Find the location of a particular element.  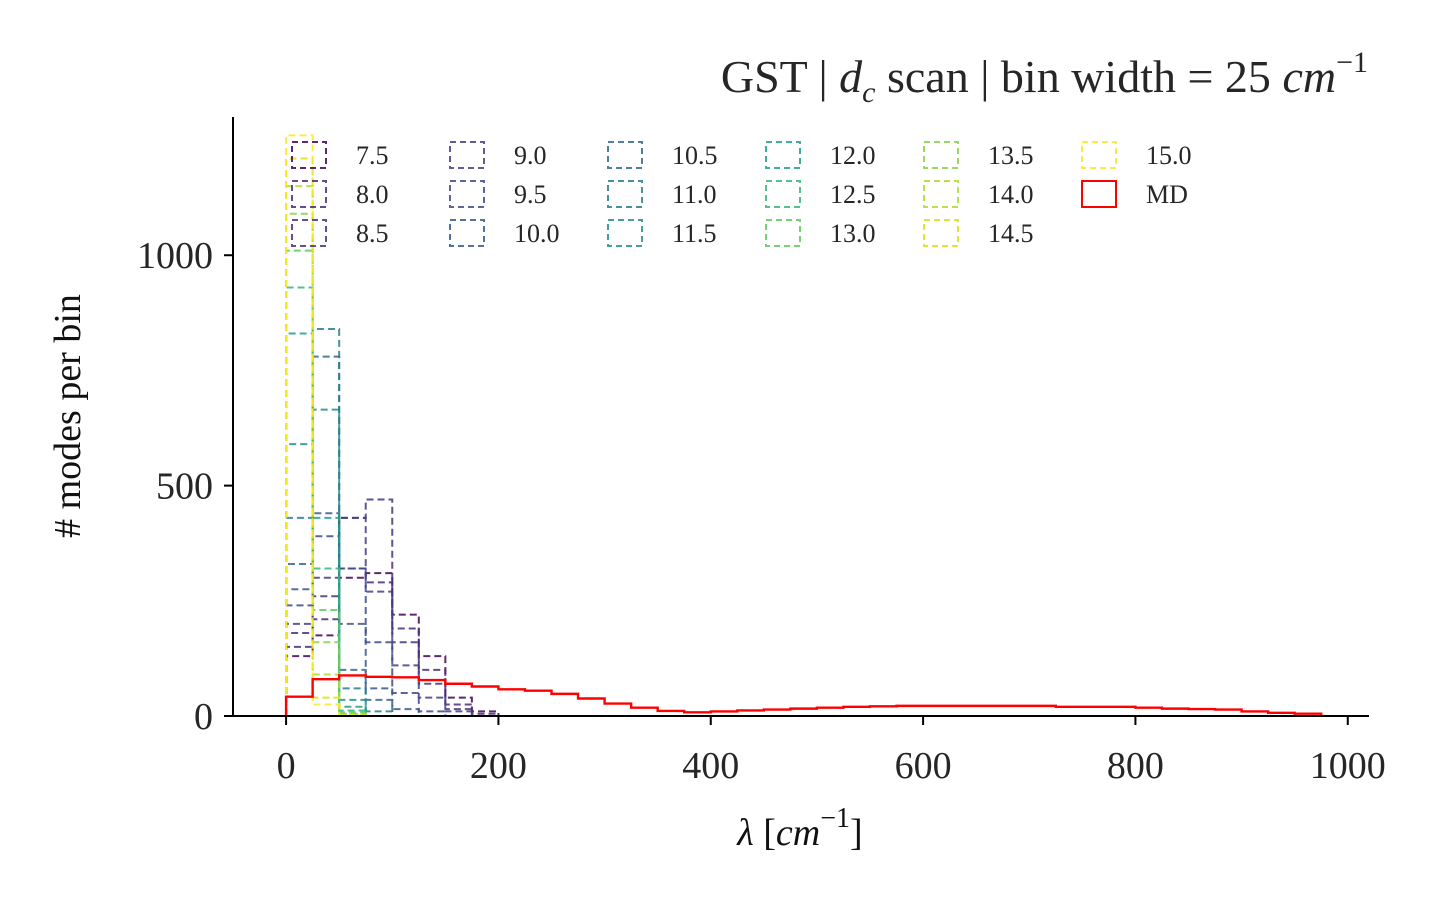

legend-swatch-md is located at coordinates (1099, 194).